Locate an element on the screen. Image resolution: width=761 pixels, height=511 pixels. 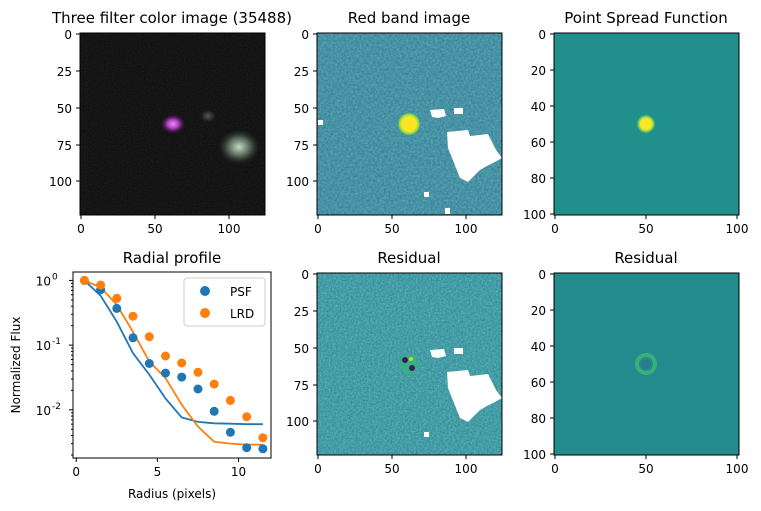
radial-profile-title: Radial profile is located at coordinates (172, 258).